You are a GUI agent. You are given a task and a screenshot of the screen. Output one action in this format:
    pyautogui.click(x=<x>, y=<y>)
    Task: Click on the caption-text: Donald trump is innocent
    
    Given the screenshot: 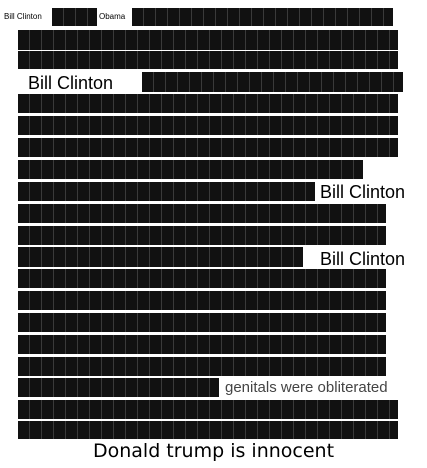 What is the action you would take?
    pyautogui.click(x=213, y=451)
    